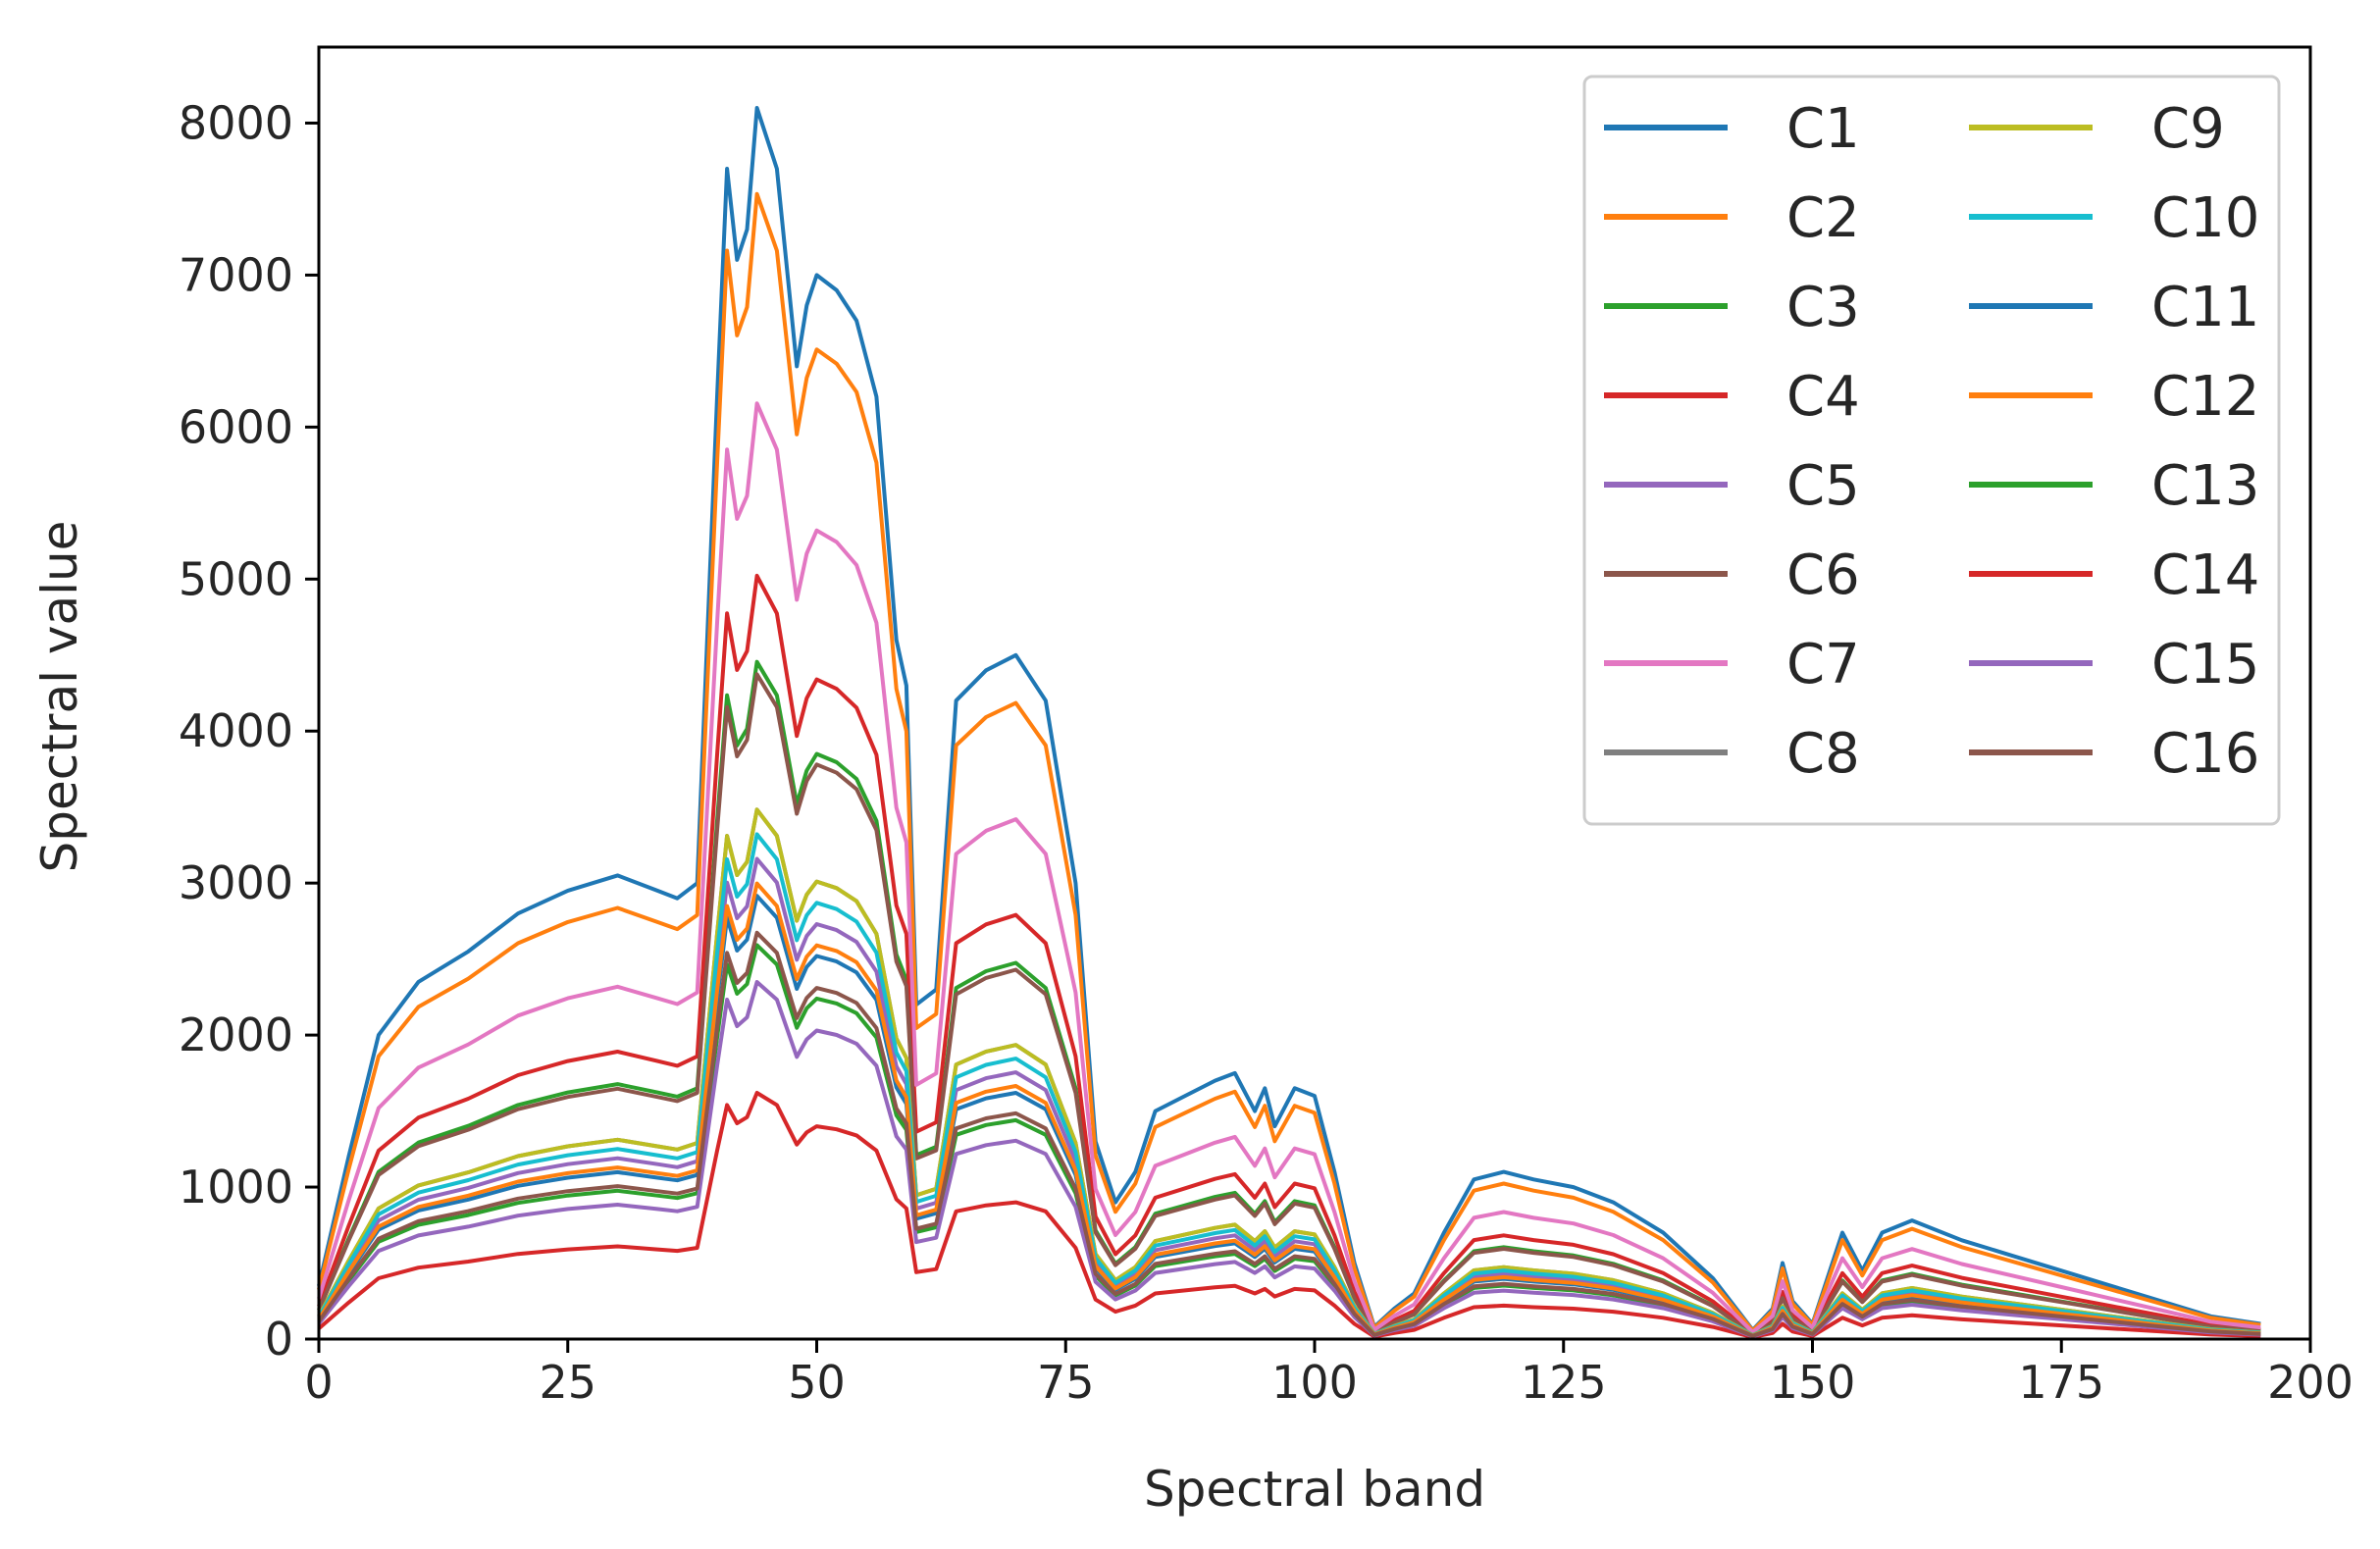 Image resolution: width=2380 pixels, height=1549 pixels. I want to click on y-tick-label: 1000, so click(236, 1187).